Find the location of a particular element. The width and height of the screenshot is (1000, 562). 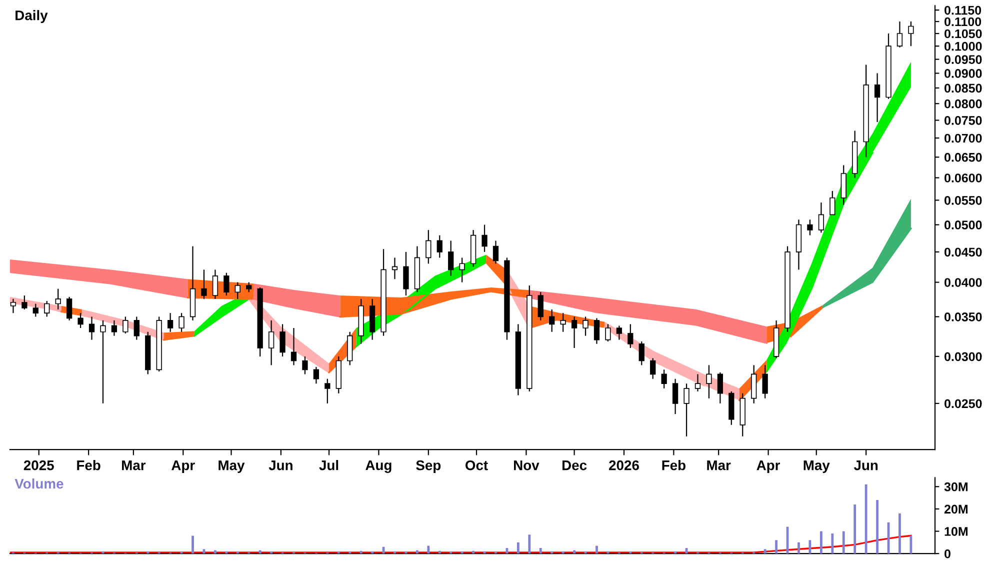

y-tick-label: 30M is located at coordinates (956, 487).